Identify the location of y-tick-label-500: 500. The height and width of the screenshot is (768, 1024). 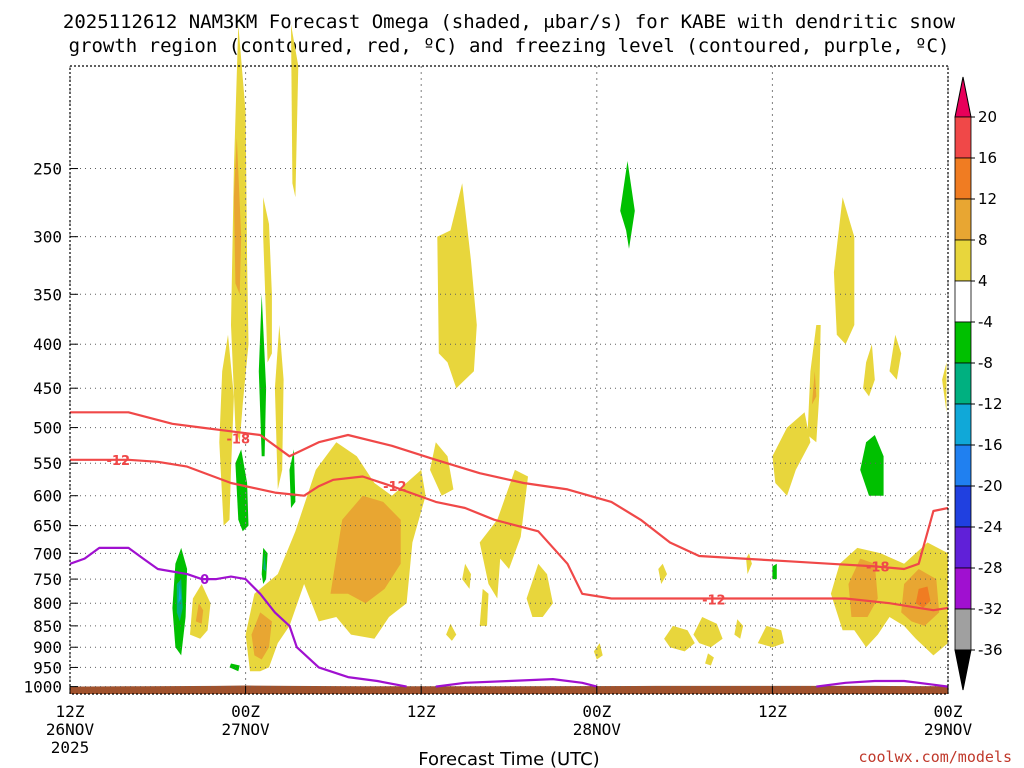
(47, 428).